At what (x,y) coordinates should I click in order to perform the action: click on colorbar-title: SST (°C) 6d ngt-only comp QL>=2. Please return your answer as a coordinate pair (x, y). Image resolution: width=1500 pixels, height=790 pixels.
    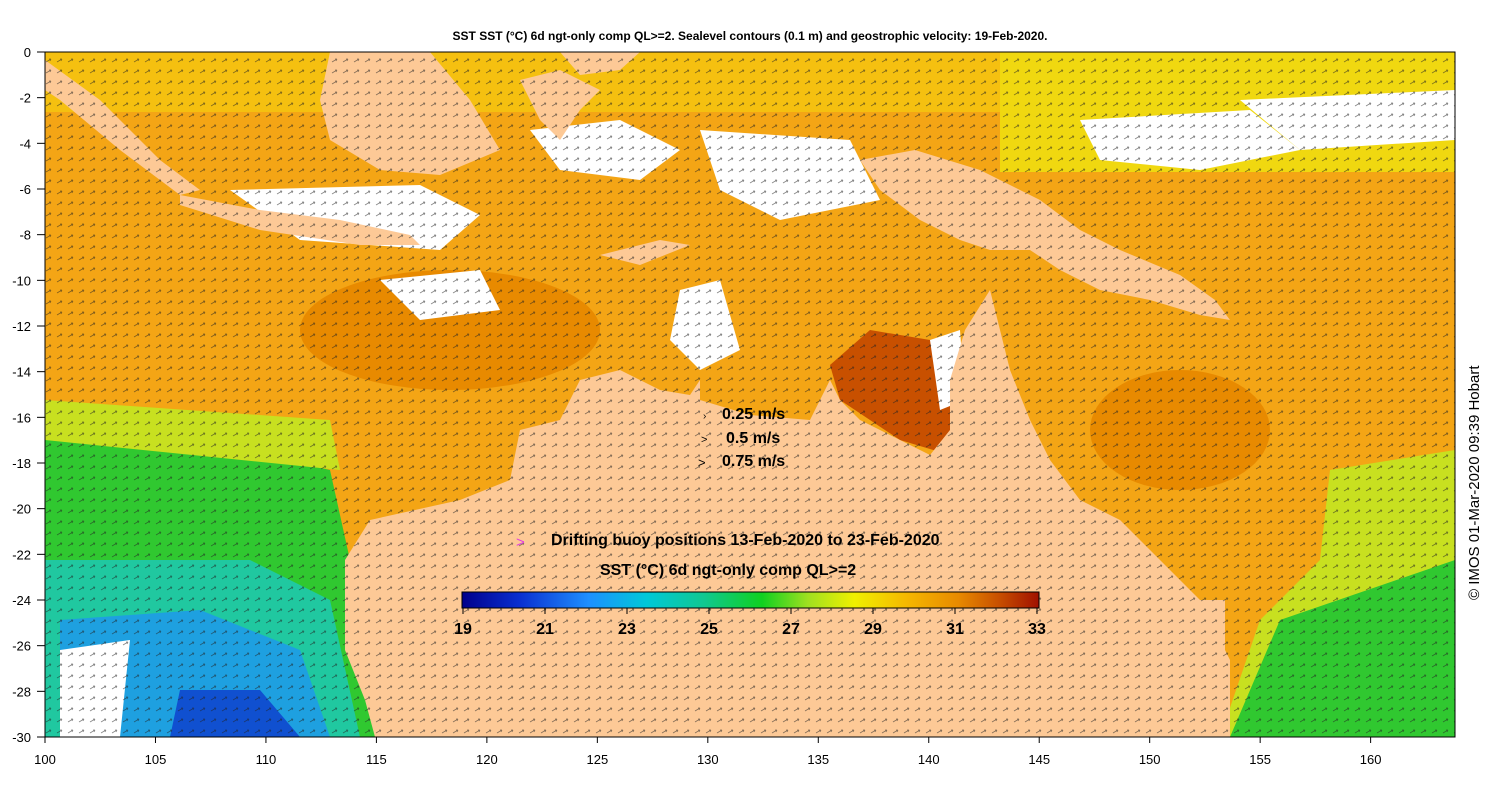
    Looking at the image, I should click on (728, 570).